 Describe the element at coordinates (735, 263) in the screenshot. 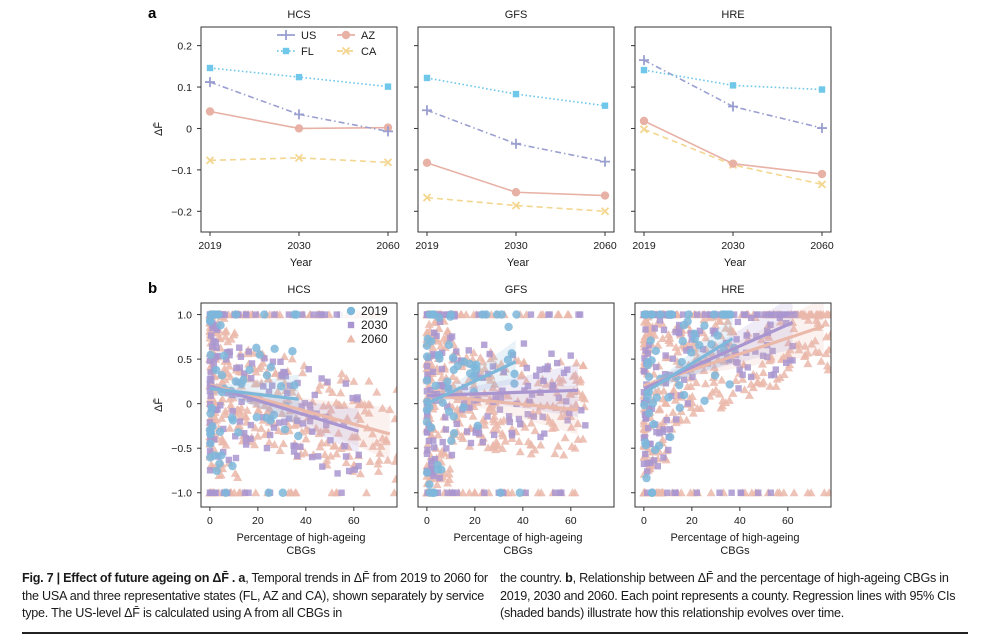

I see `x-axis-label: Year` at that location.